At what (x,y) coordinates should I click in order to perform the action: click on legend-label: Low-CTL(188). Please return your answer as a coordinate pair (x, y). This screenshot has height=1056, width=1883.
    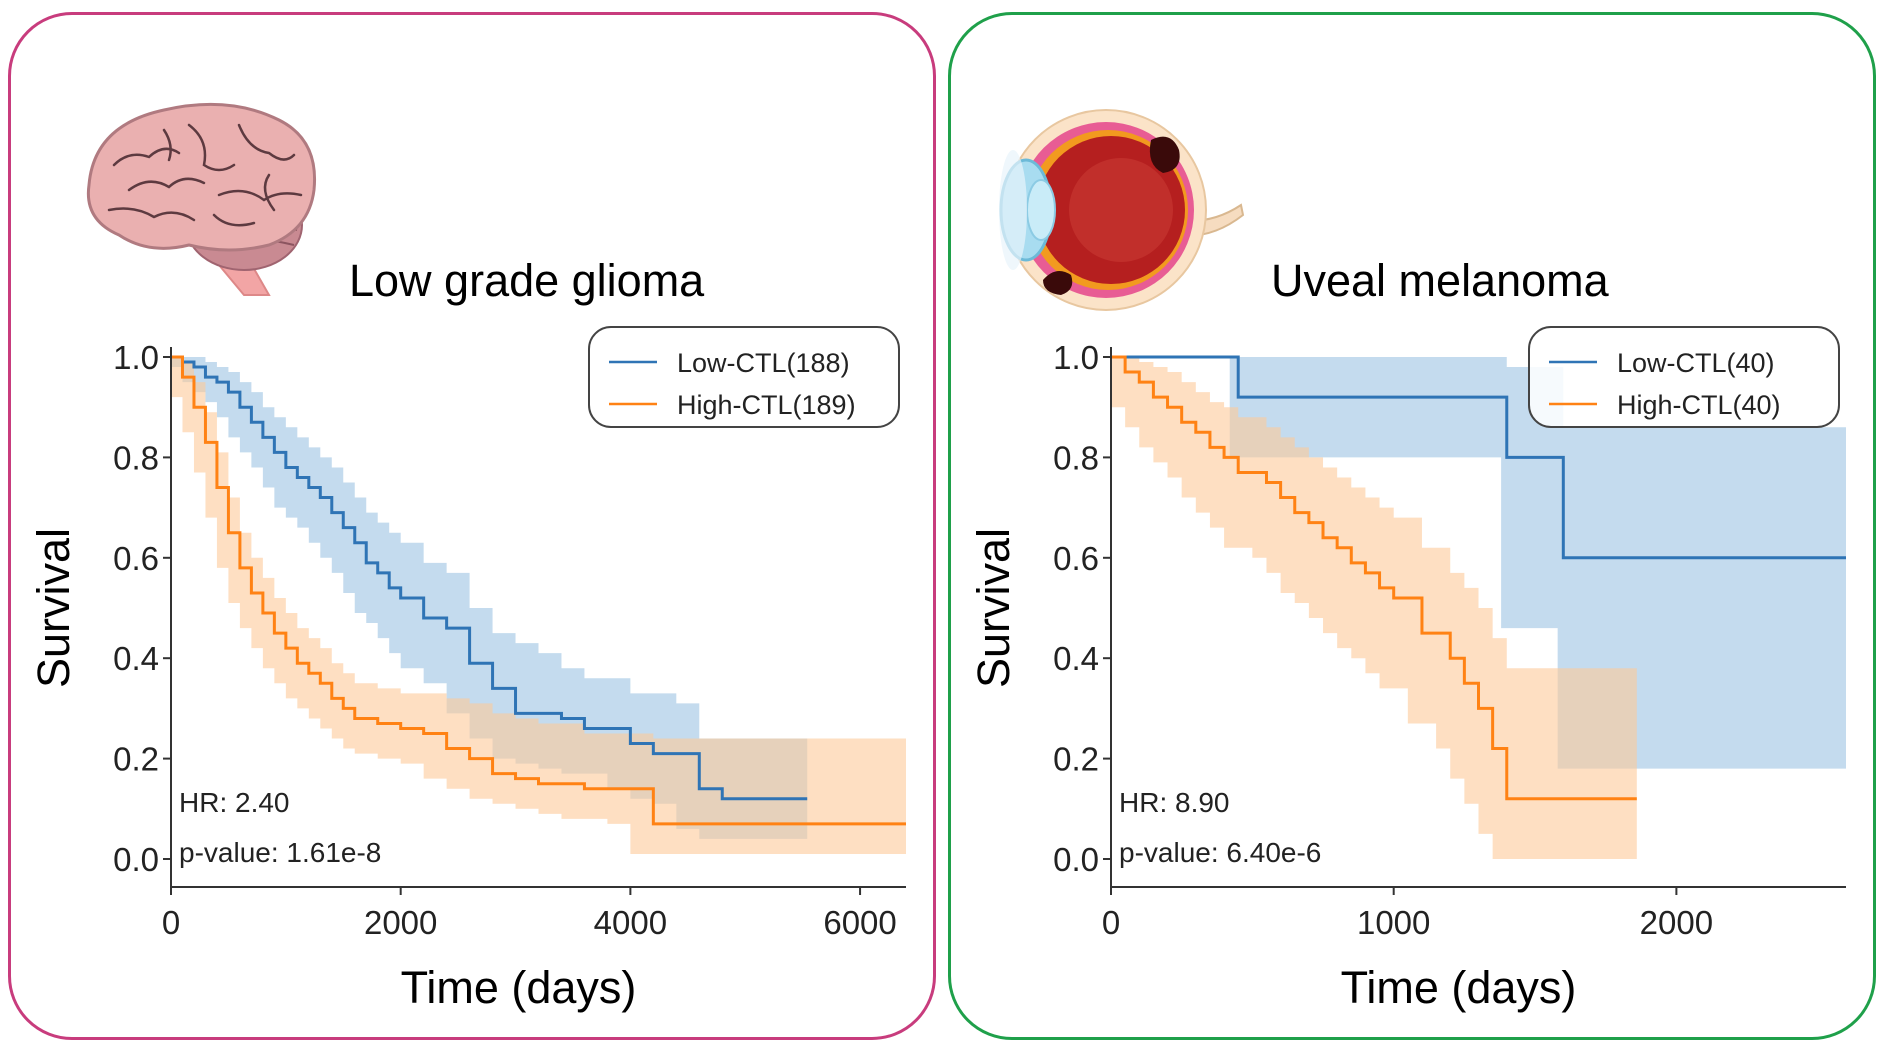
    Looking at the image, I should click on (763, 363).